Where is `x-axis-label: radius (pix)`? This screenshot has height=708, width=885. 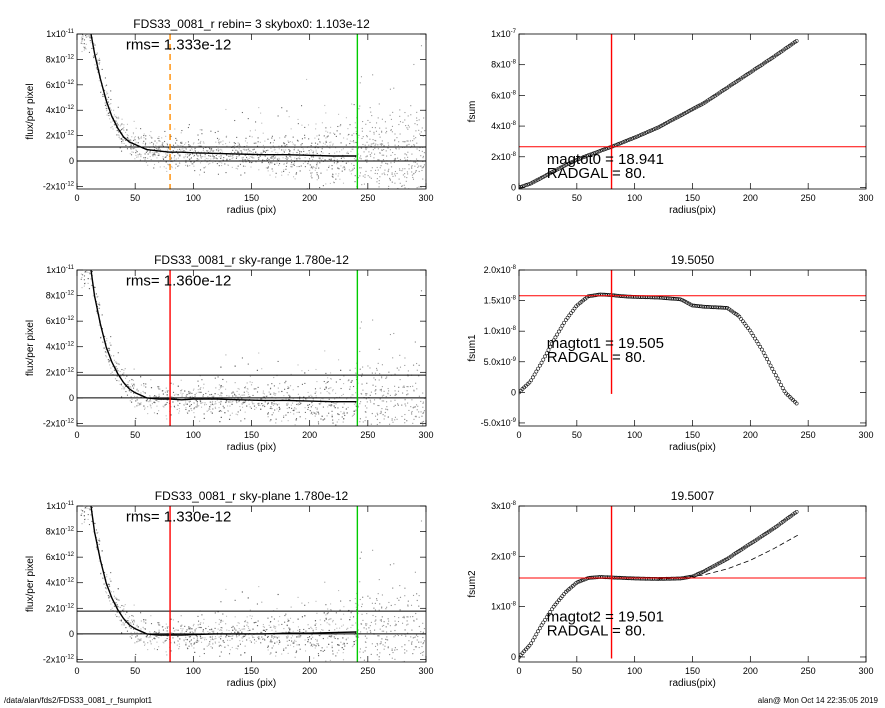 x-axis-label: radius (pix) is located at coordinates (251, 210).